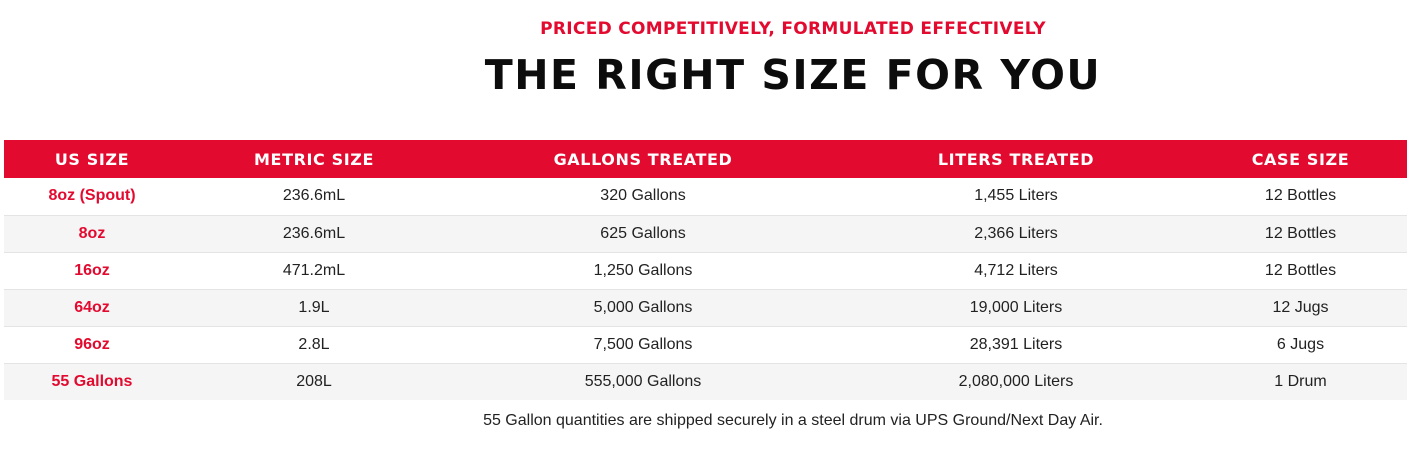  Describe the element at coordinates (92, 159) in the screenshot. I see `column-header-us-size: US SIZE` at that location.